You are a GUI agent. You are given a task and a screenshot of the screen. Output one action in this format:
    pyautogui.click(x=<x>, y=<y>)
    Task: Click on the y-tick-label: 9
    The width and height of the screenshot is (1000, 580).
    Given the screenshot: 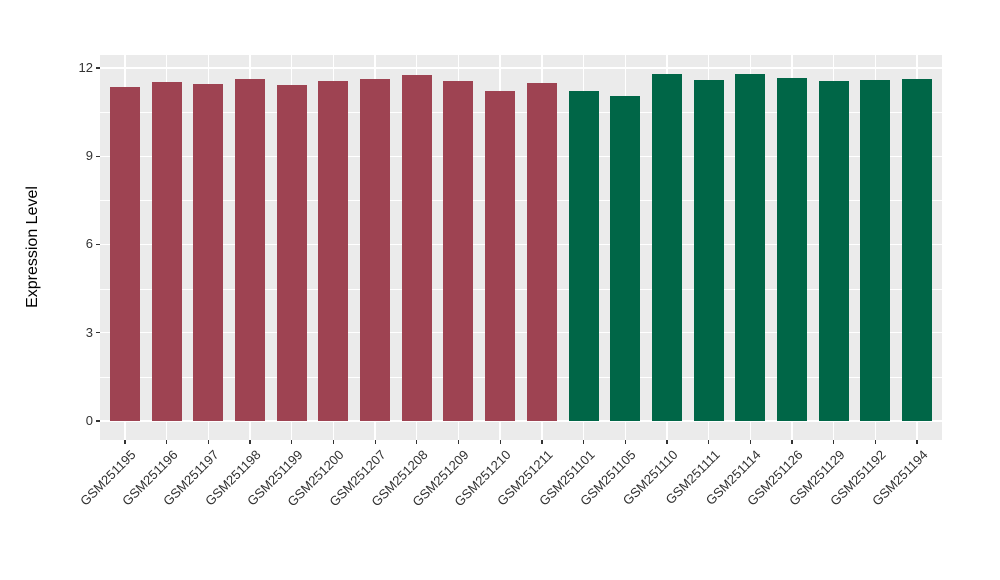 What is the action you would take?
    pyautogui.click(x=89, y=156)
    